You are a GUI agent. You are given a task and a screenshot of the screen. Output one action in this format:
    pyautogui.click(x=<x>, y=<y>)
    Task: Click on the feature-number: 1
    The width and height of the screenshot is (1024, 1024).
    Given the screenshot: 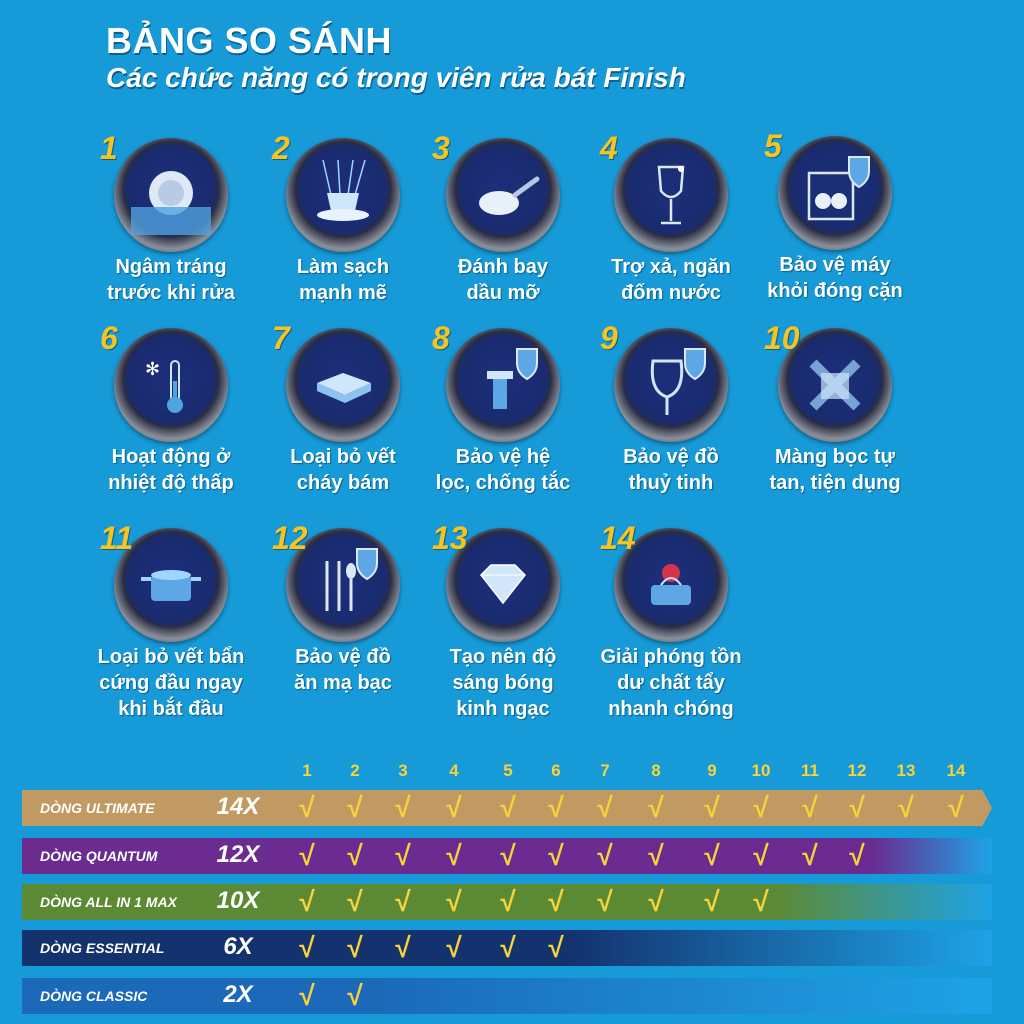 What is the action you would take?
    pyautogui.click(x=109, y=148)
    